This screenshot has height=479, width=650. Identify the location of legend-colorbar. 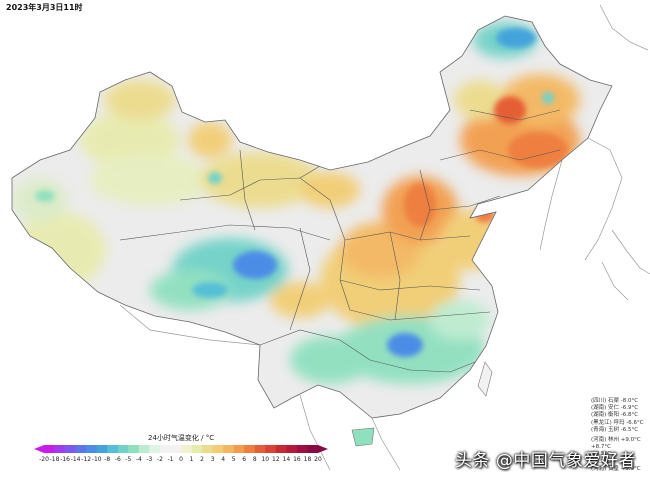
(181, 449).